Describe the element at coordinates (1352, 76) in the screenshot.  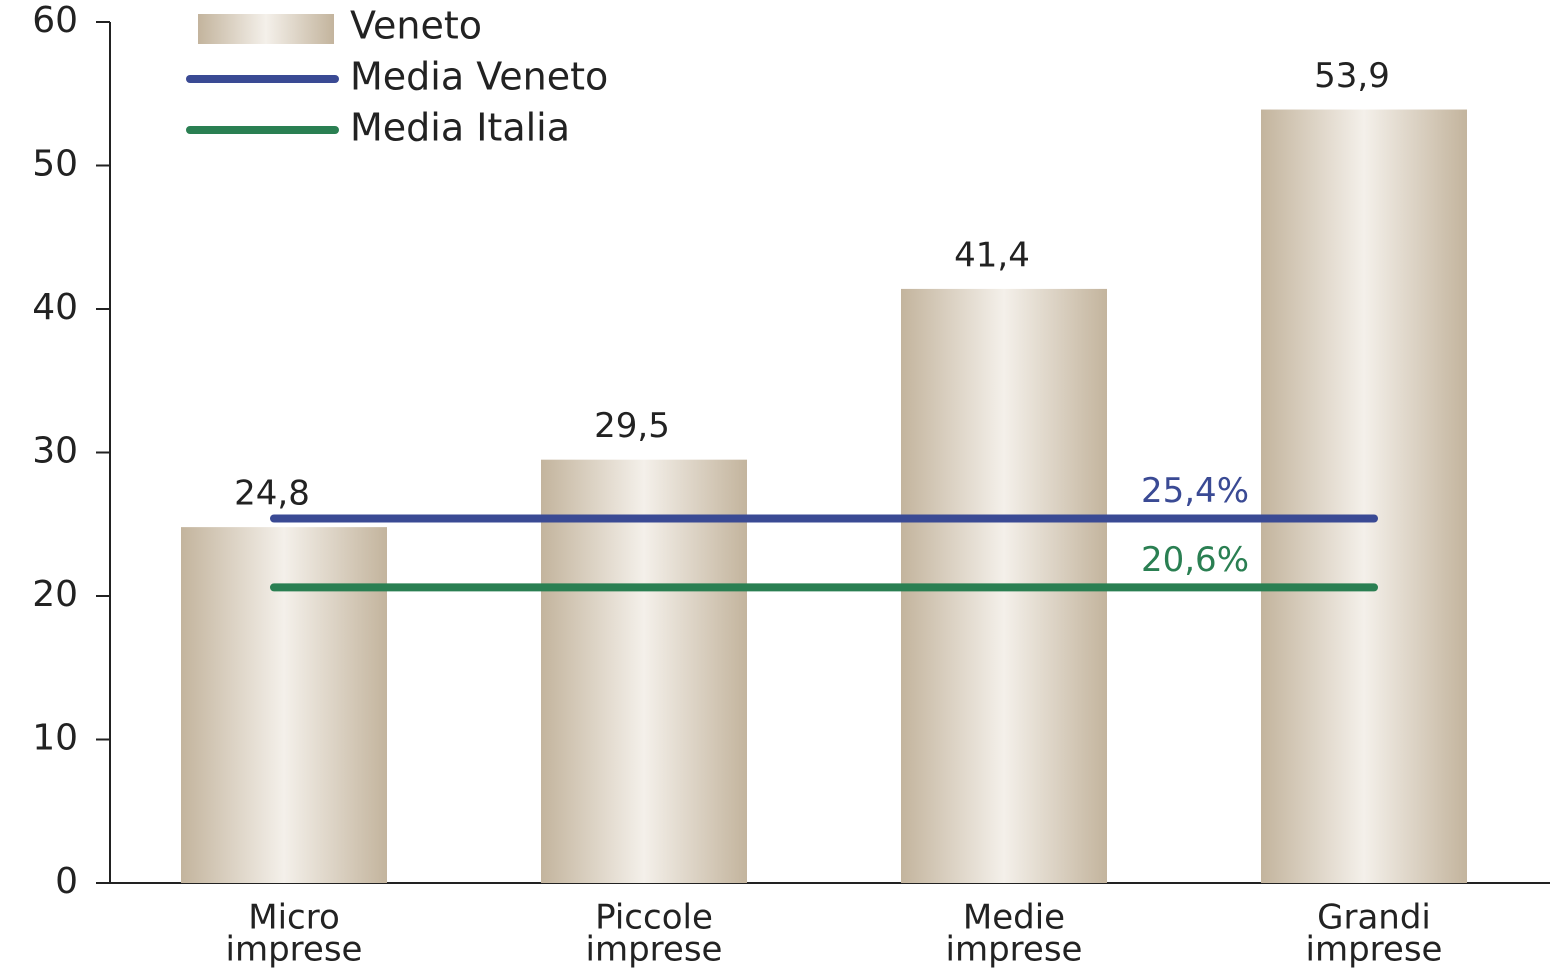
I see `value-label: 53,9` at that location.